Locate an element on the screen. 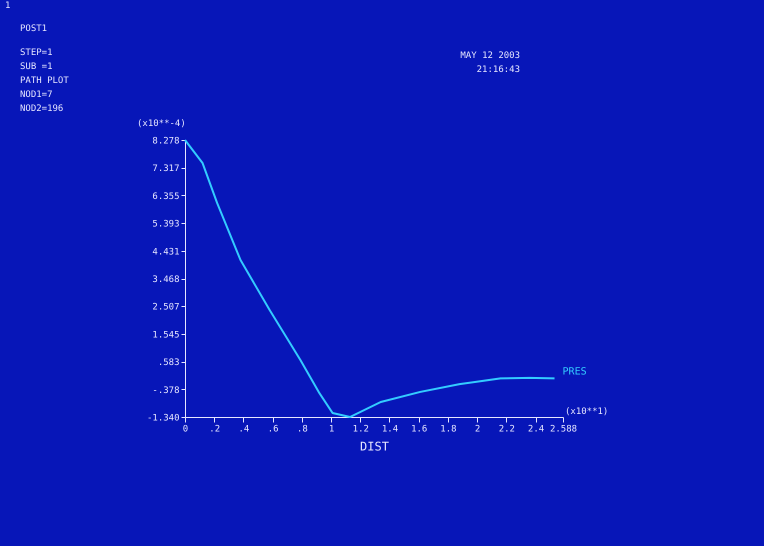 This screenshot has width=764, height=546. y-tick-label: 7.317 is located at coordinates (166, 169).